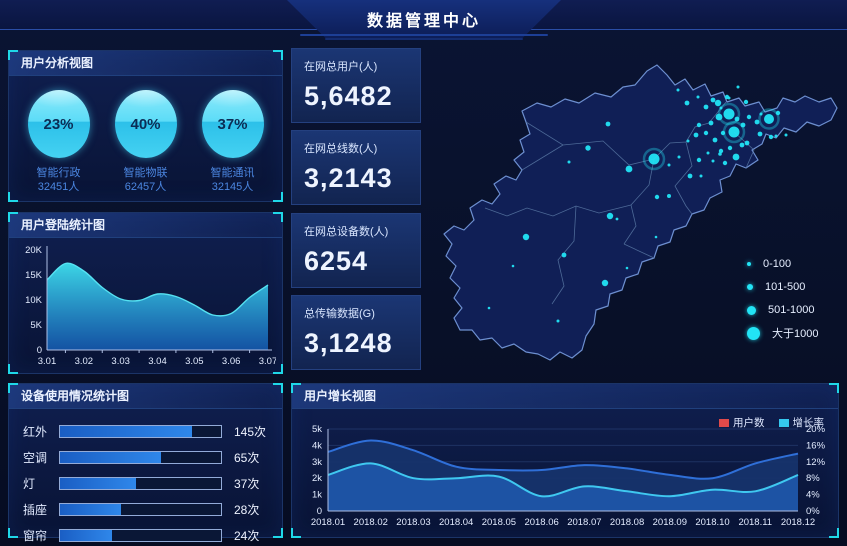  Describe the element at coordinates (157, 361) in the screenshot. I see `login-x-tick-label: 3.04` at that location.